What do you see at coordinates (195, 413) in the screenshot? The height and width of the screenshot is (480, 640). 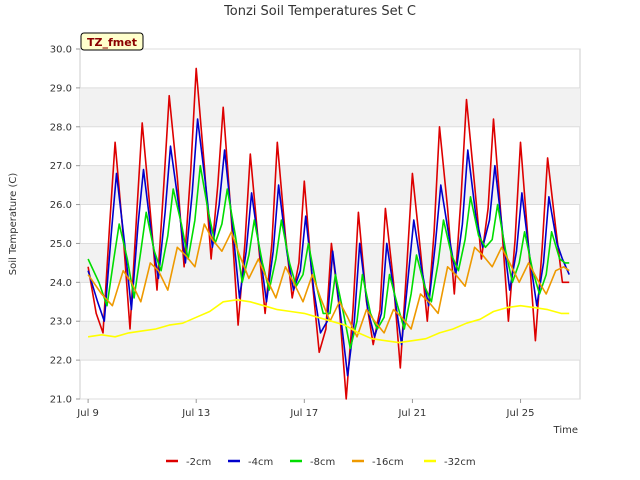 I see `x-tick-label: Jul 13` at bounding box center [195, 413].